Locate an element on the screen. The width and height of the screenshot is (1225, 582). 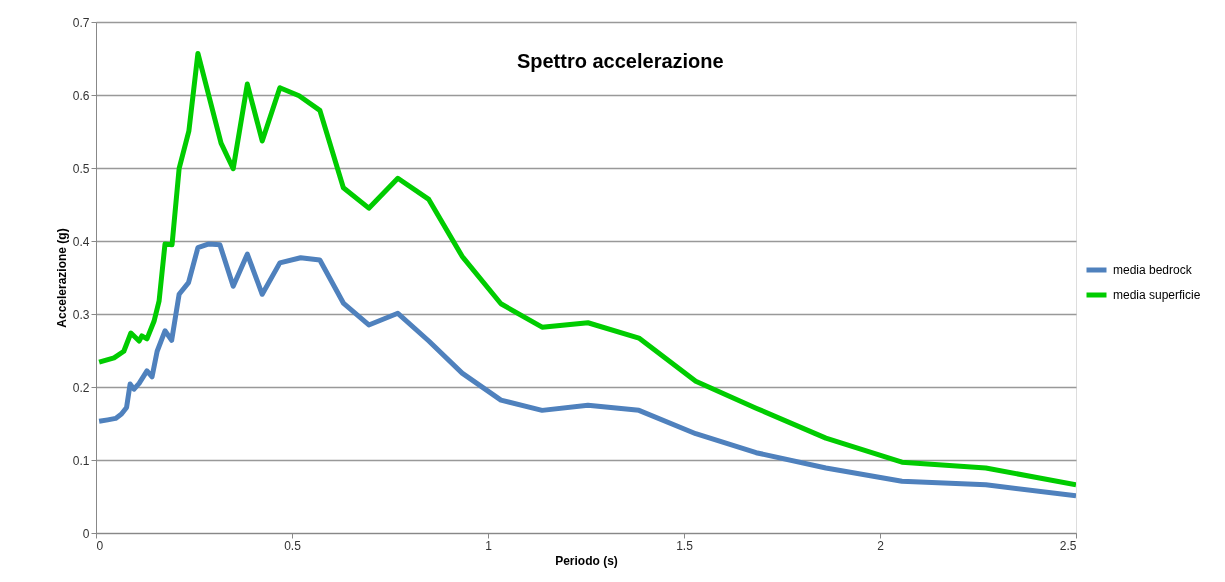
y-tick-label: 0.1 is located at coordinates (81, 460).